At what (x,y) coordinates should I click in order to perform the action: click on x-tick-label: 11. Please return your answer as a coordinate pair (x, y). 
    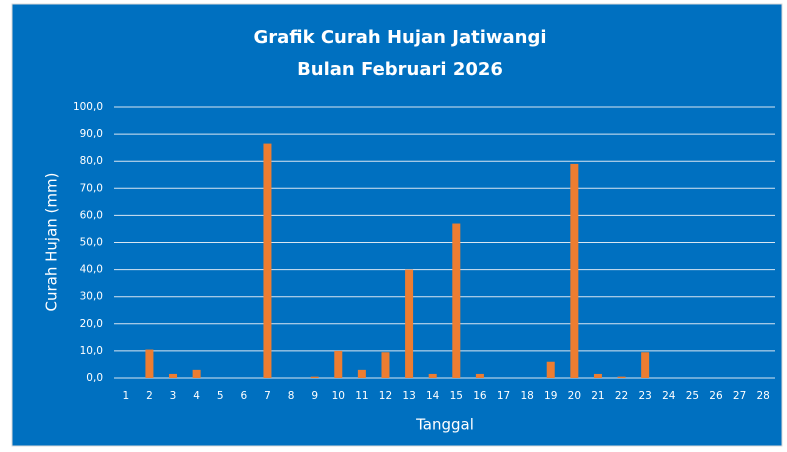
    Looking at the image, I should click on (361, 396).